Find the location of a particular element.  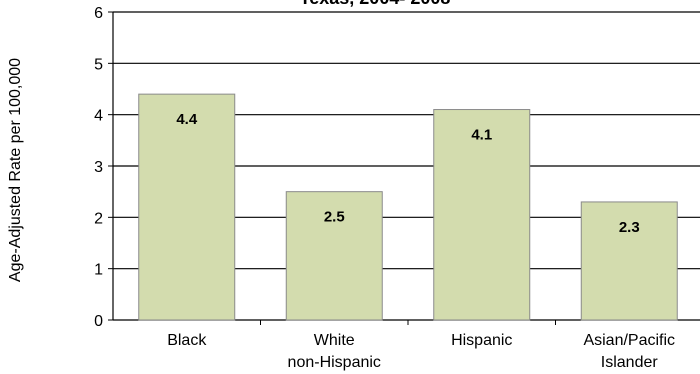

category-label: Black is located at coordinates (187, 340).